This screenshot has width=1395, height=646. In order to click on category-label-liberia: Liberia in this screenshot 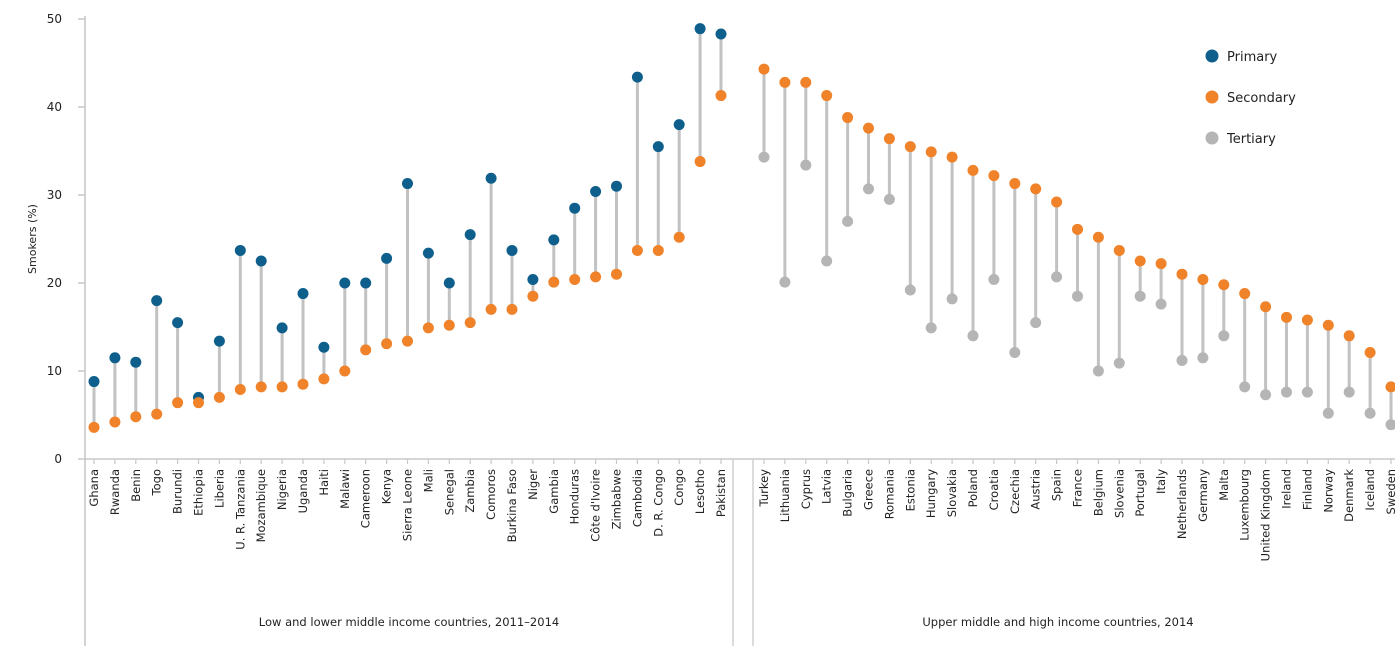, I will do `click(219, 488)`.